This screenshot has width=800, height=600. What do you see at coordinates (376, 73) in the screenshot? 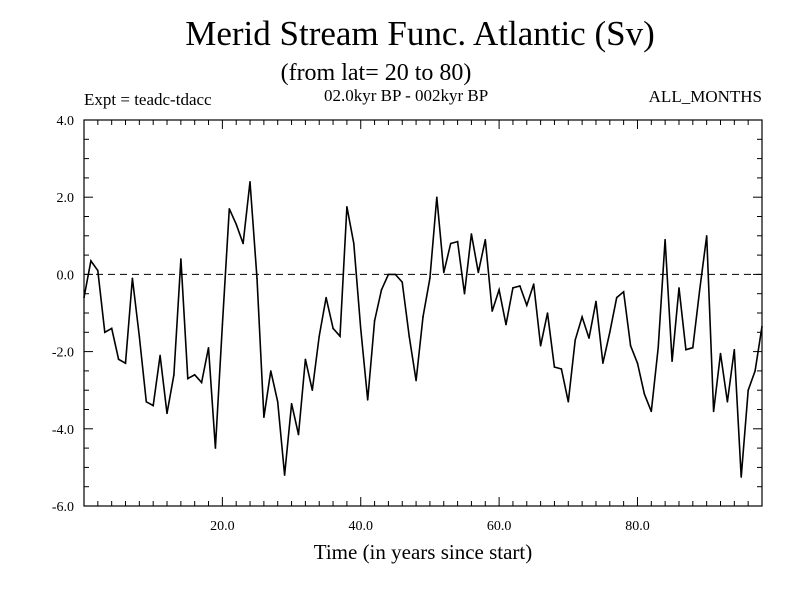
I see `chart-subtitle: (from lat= 20 to 80)` at bounding box center [376, 73].